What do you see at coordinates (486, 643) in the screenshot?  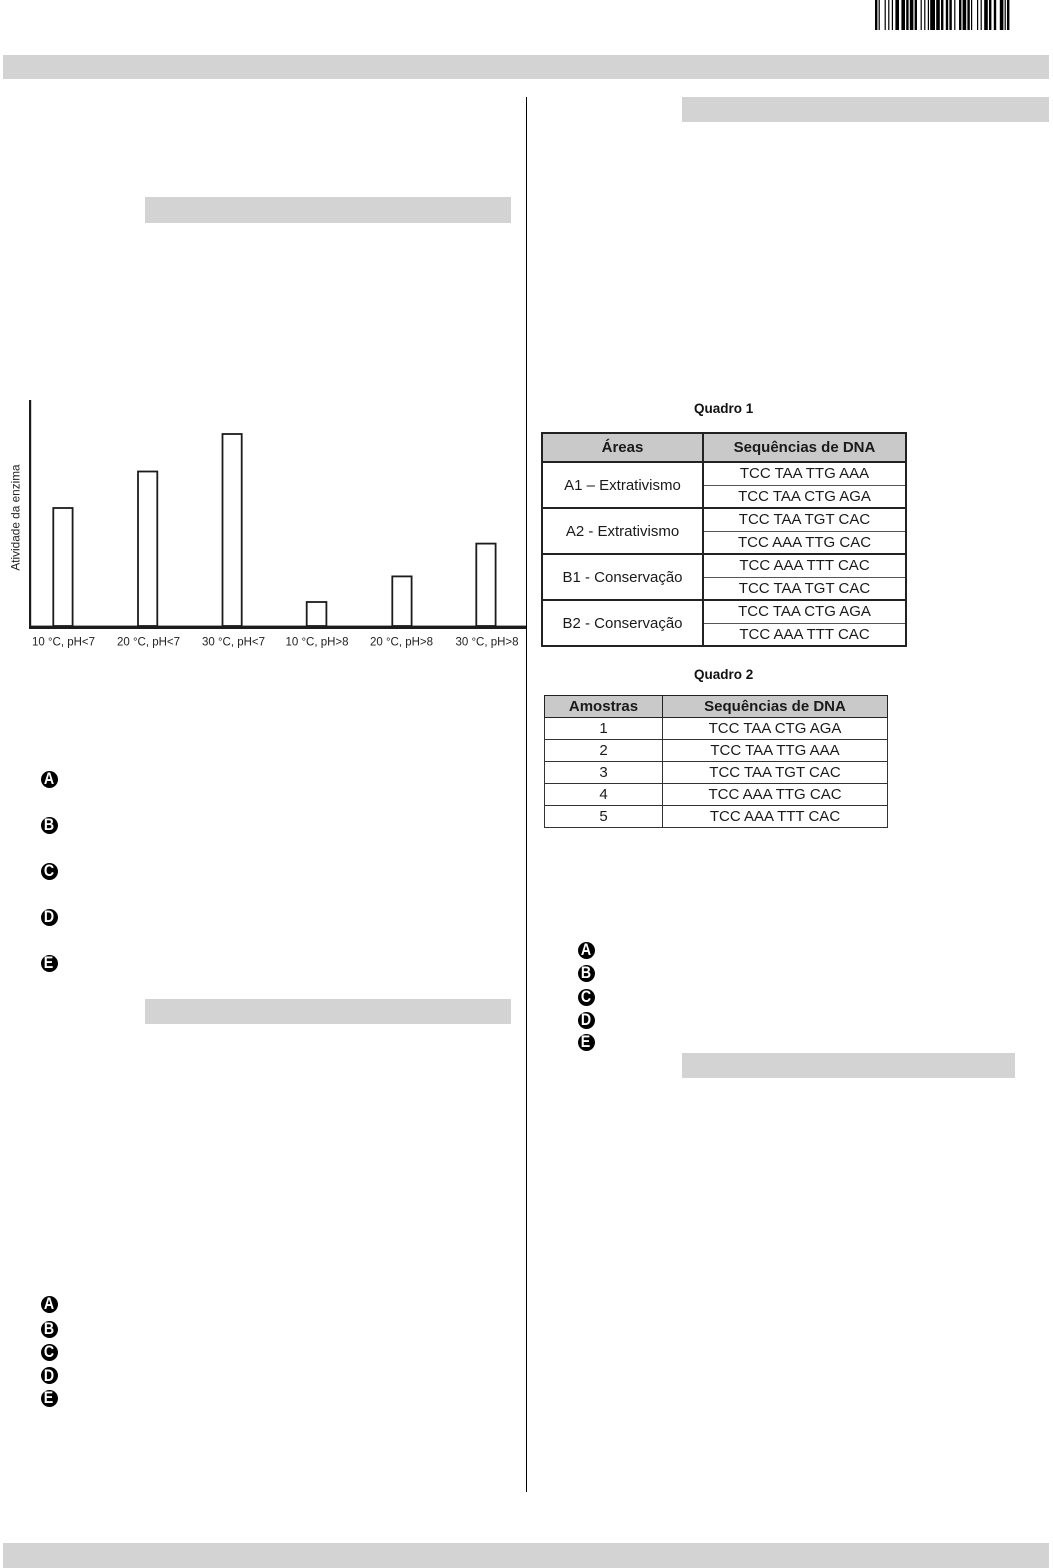 I see `svg-text: 30 °C, pH>8` at bounding box center [486, 643].